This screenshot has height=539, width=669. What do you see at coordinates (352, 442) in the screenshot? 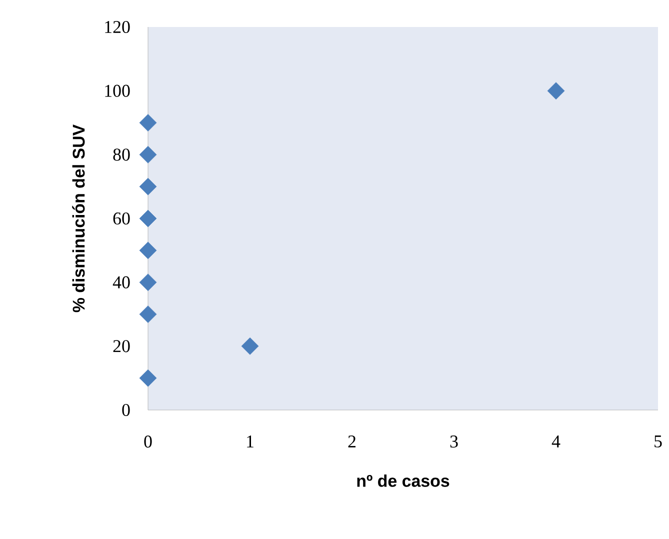
I see `x-tick-label: 2` at bounding box center [352, 442].